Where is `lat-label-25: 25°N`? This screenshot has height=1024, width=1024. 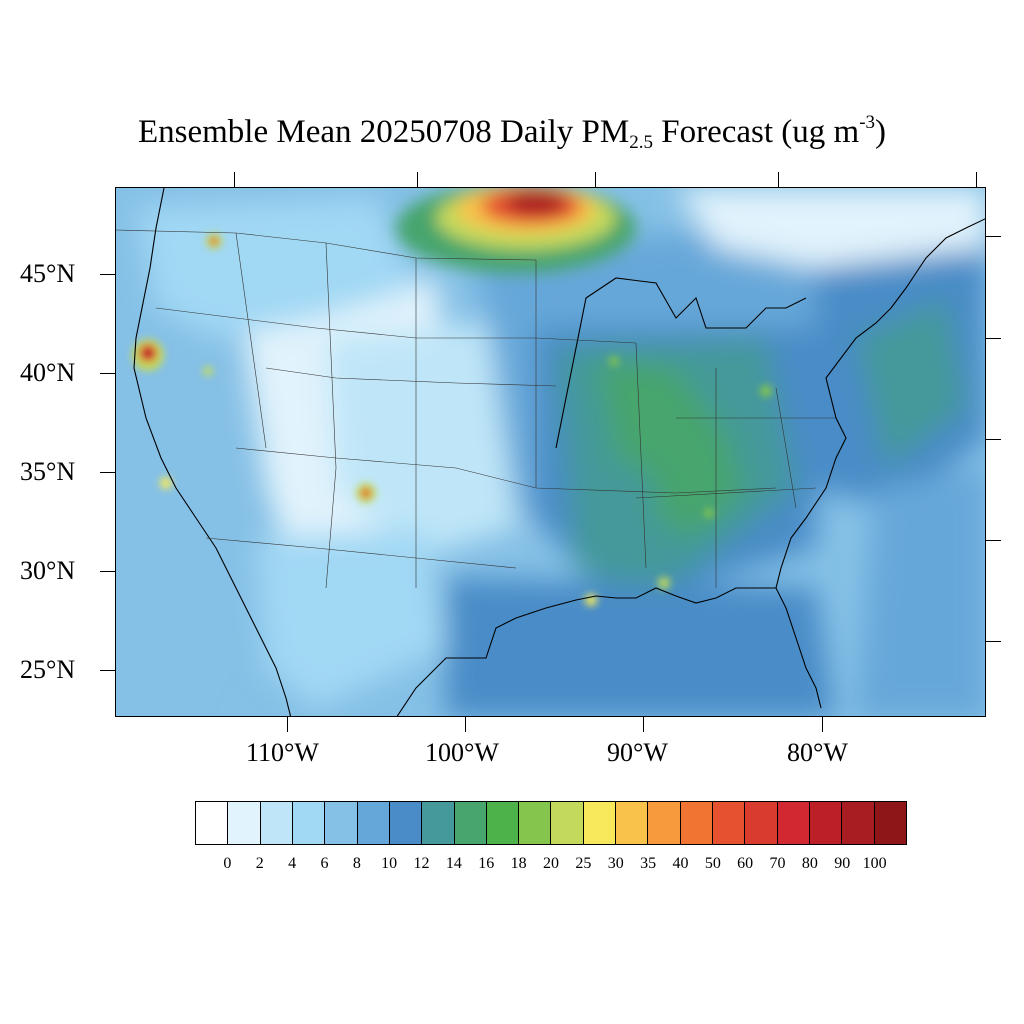
lat-label-25: 25°N is located at coordinates (48, 669).